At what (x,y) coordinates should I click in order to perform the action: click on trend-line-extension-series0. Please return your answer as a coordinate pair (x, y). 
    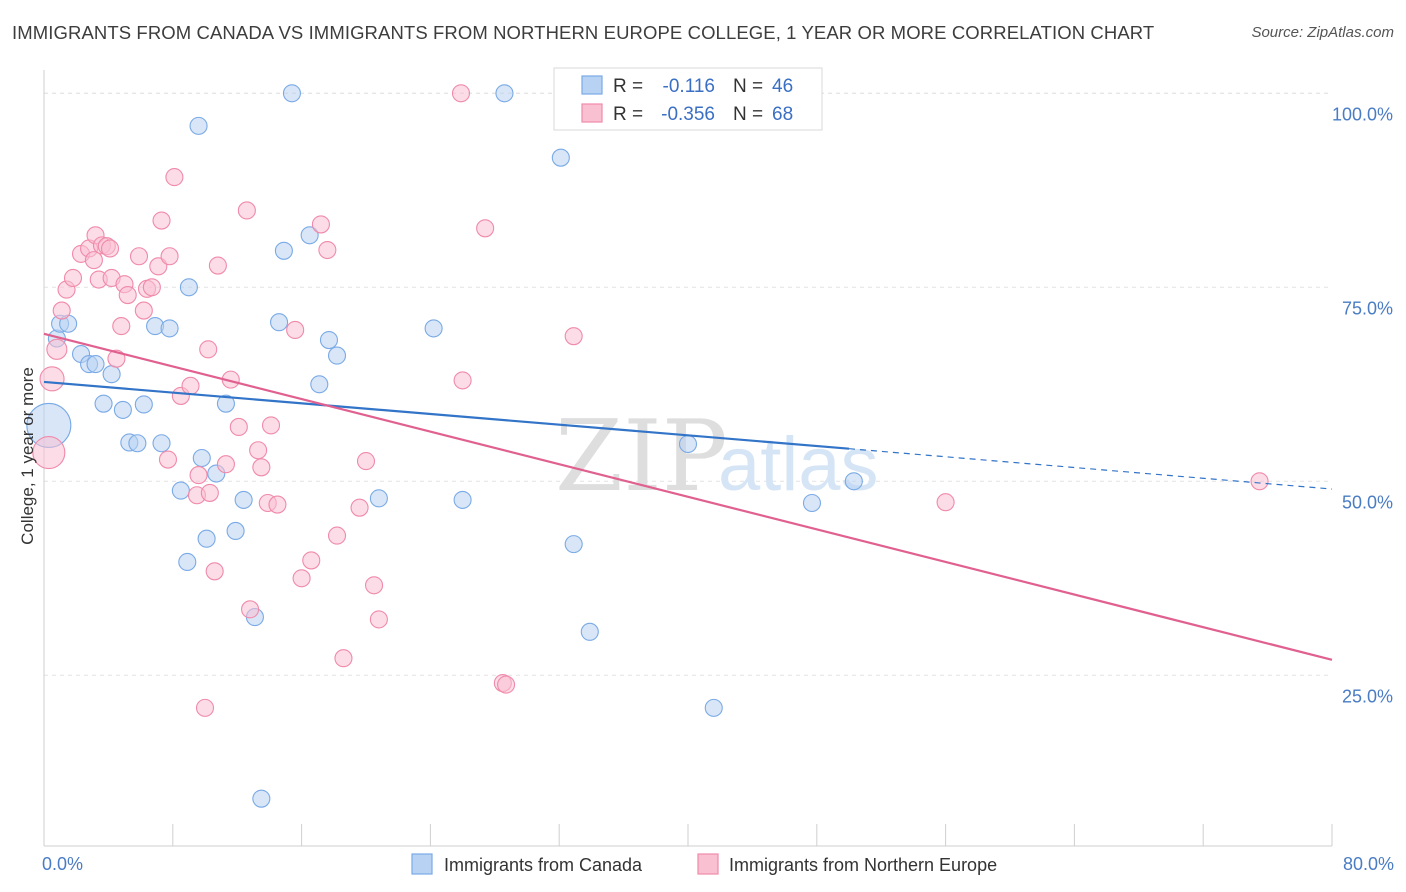
    Looking at the image, I should click on (1090, 469).